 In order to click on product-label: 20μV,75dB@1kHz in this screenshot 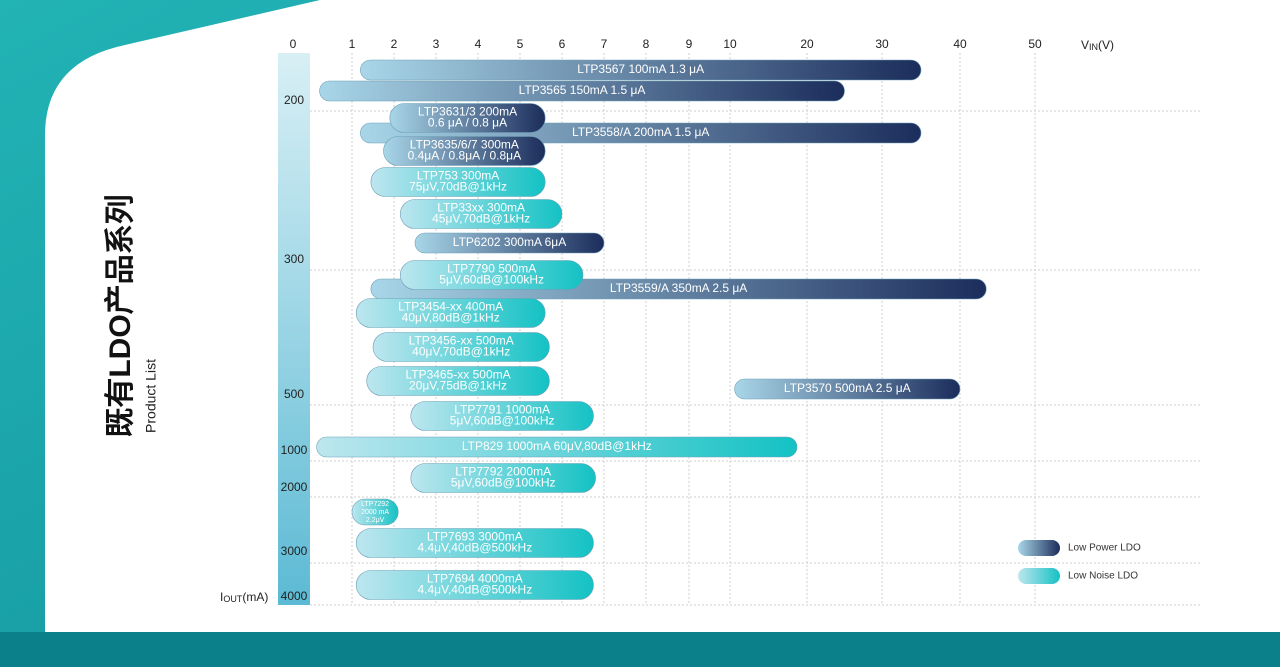, I will do `click(458, 386)`.